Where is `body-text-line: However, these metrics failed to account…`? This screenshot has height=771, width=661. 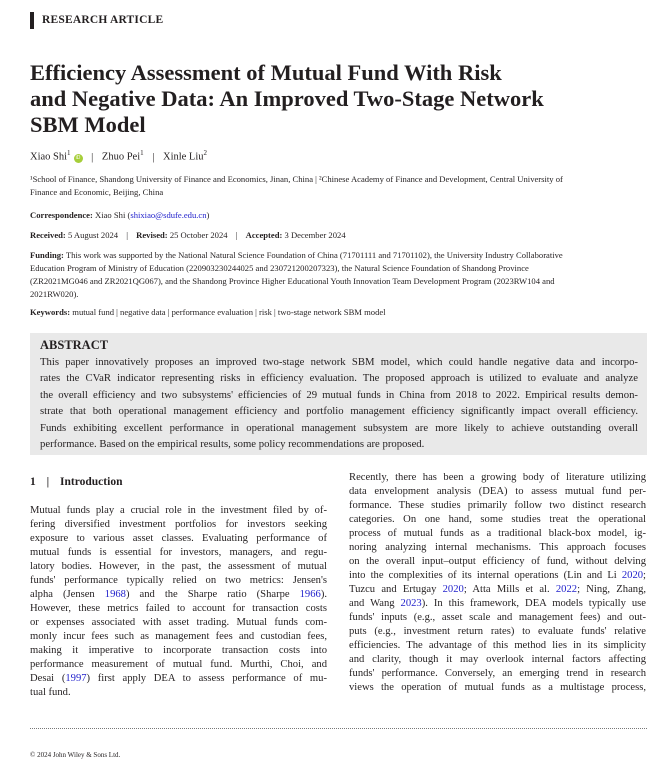 body-text-line: However, these metrics failed to account… is located at coordinates (178, 608).